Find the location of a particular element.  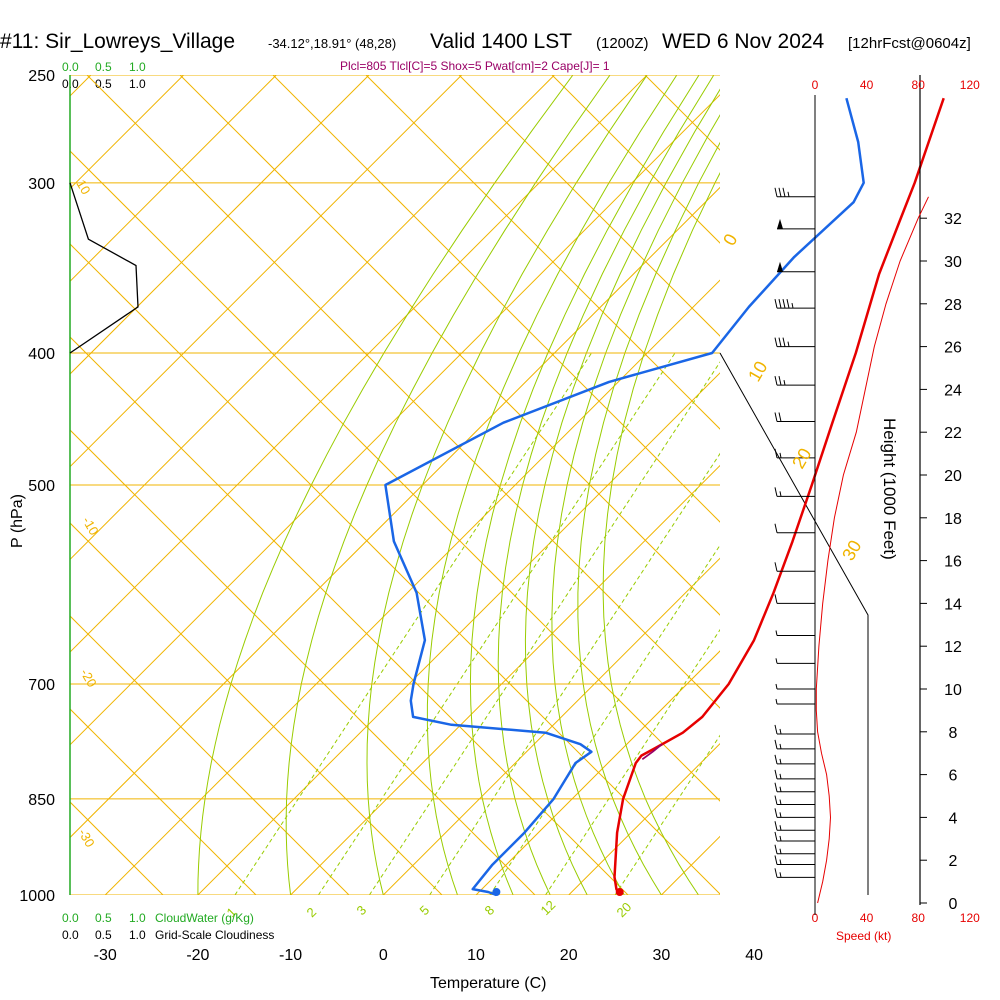

cloudwater-label: CloudWater (g/Kg) is located at coordinates (204, 918).